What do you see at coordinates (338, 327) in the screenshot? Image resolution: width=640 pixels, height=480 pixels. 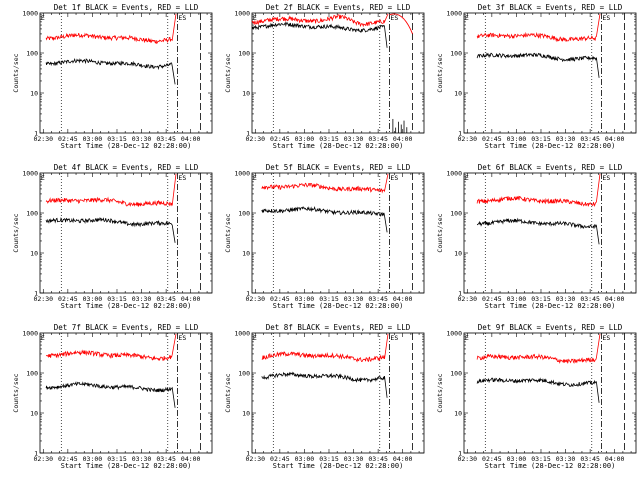 I see `panel-title: Det 8f BLACK = Events, RED = LLD` at bounding box center [338, 327].